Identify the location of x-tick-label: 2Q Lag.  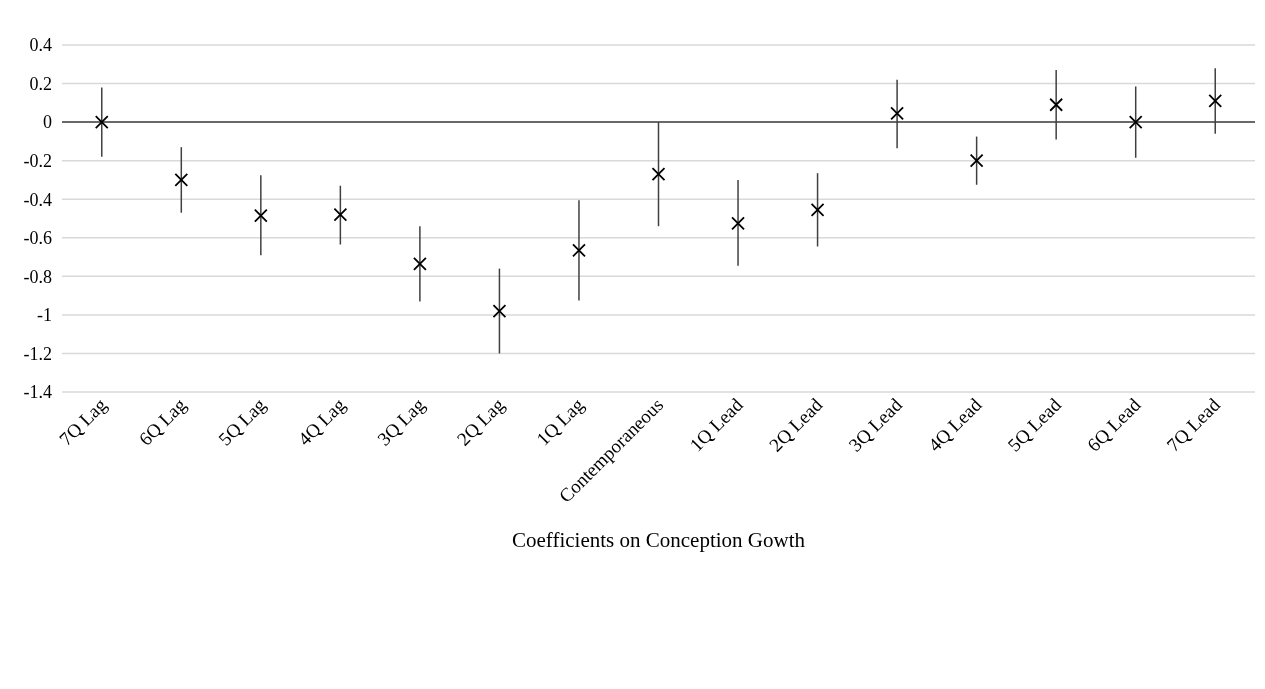
(480, 421).